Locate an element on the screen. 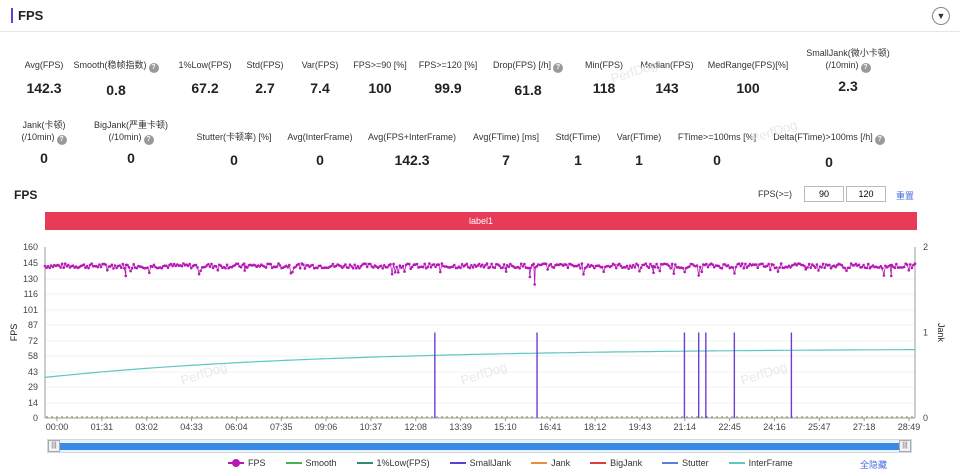  legend-item-smooth: Smooth is located at coordinates (311, 463).